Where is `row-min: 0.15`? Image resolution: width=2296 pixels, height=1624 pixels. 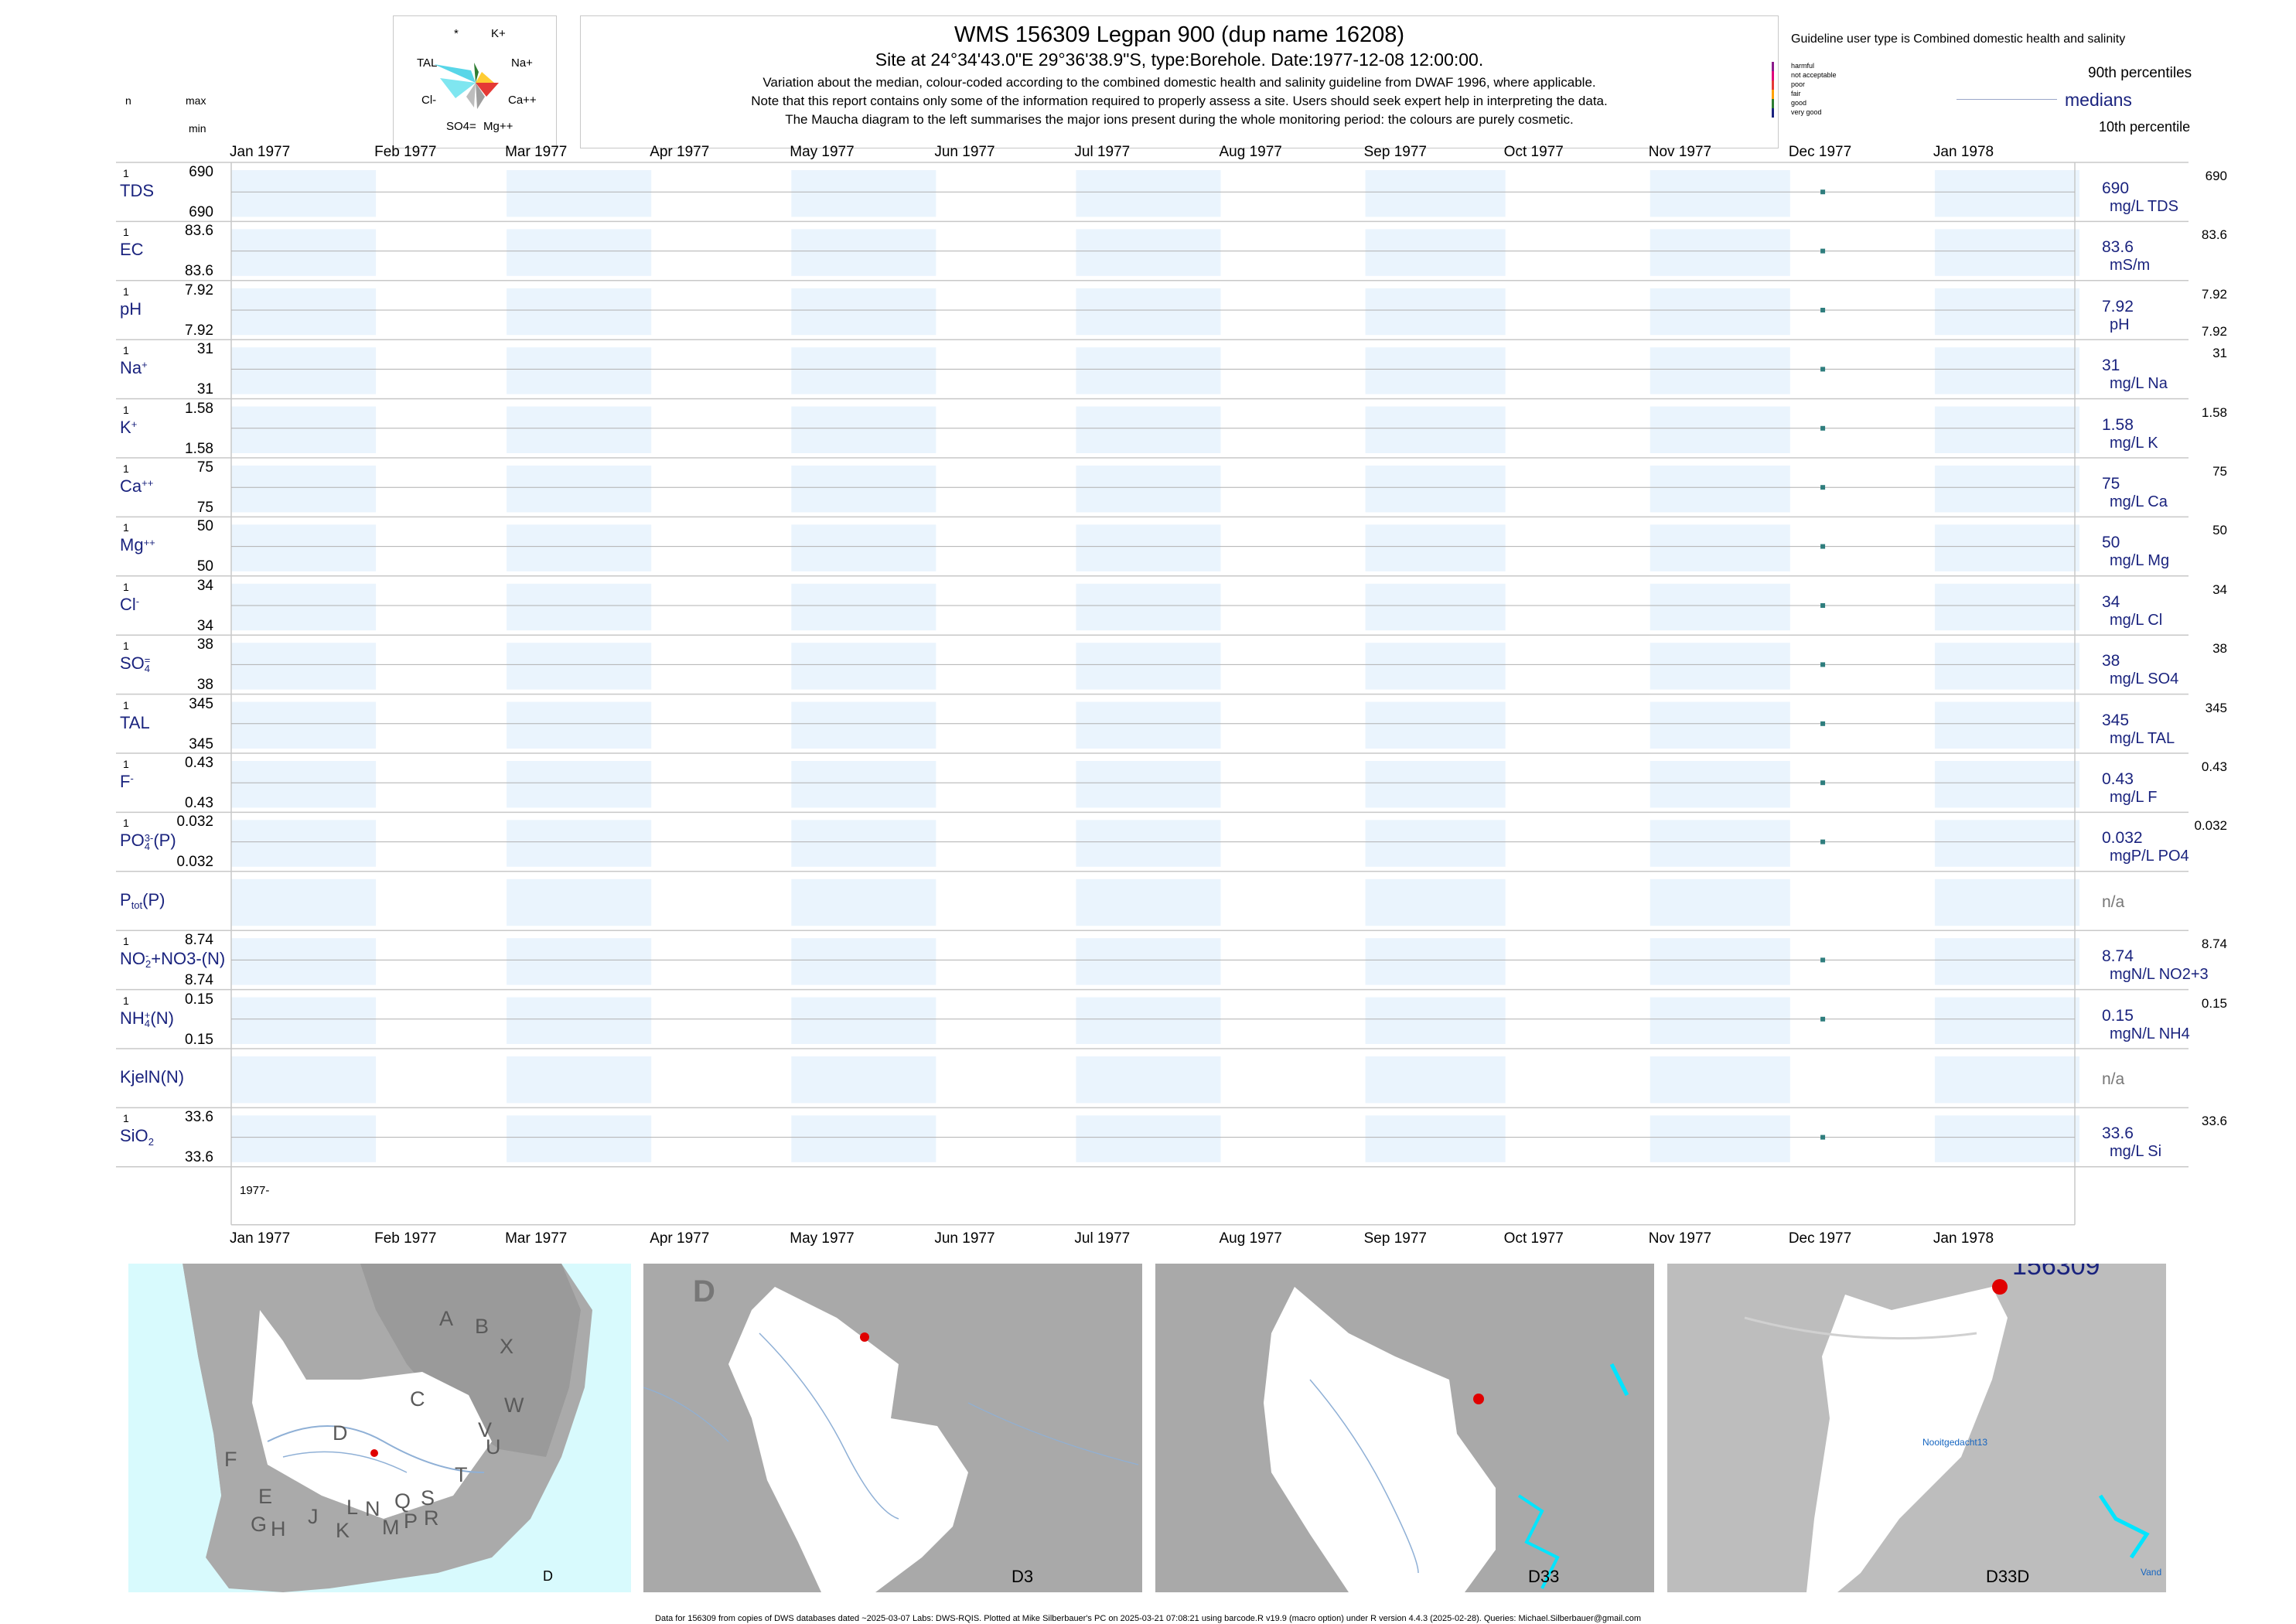 row-min: 0.15 is located at coordinates (199, 1039).